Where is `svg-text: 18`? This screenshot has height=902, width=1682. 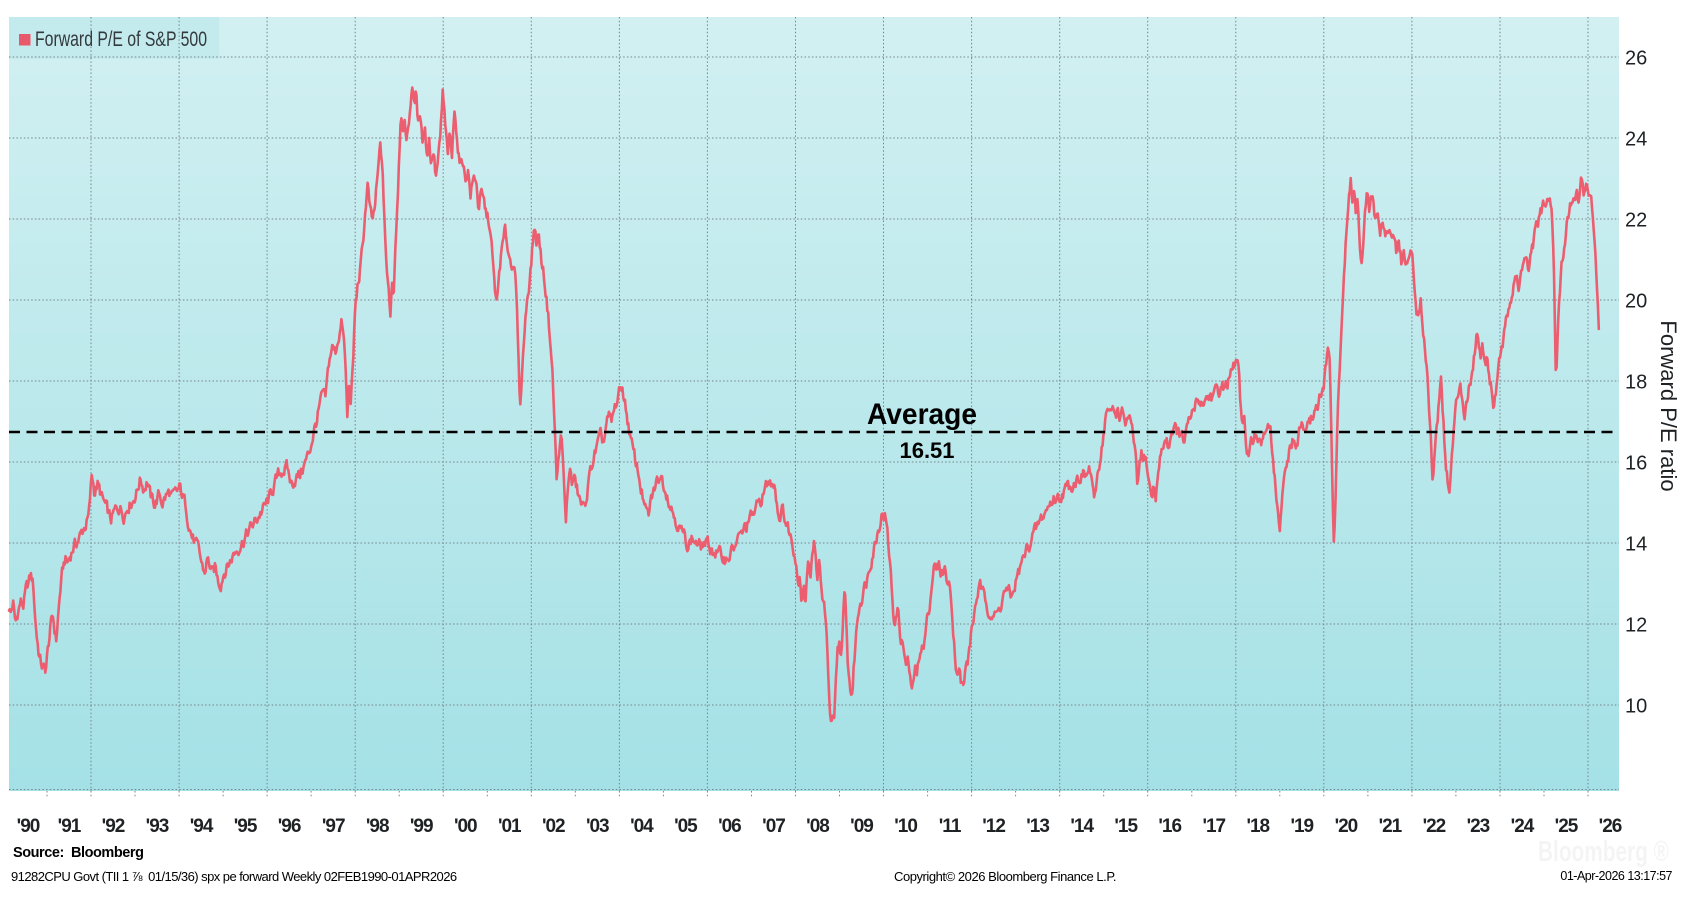 svg-text: 18 is located at coordinates (1636, 383).